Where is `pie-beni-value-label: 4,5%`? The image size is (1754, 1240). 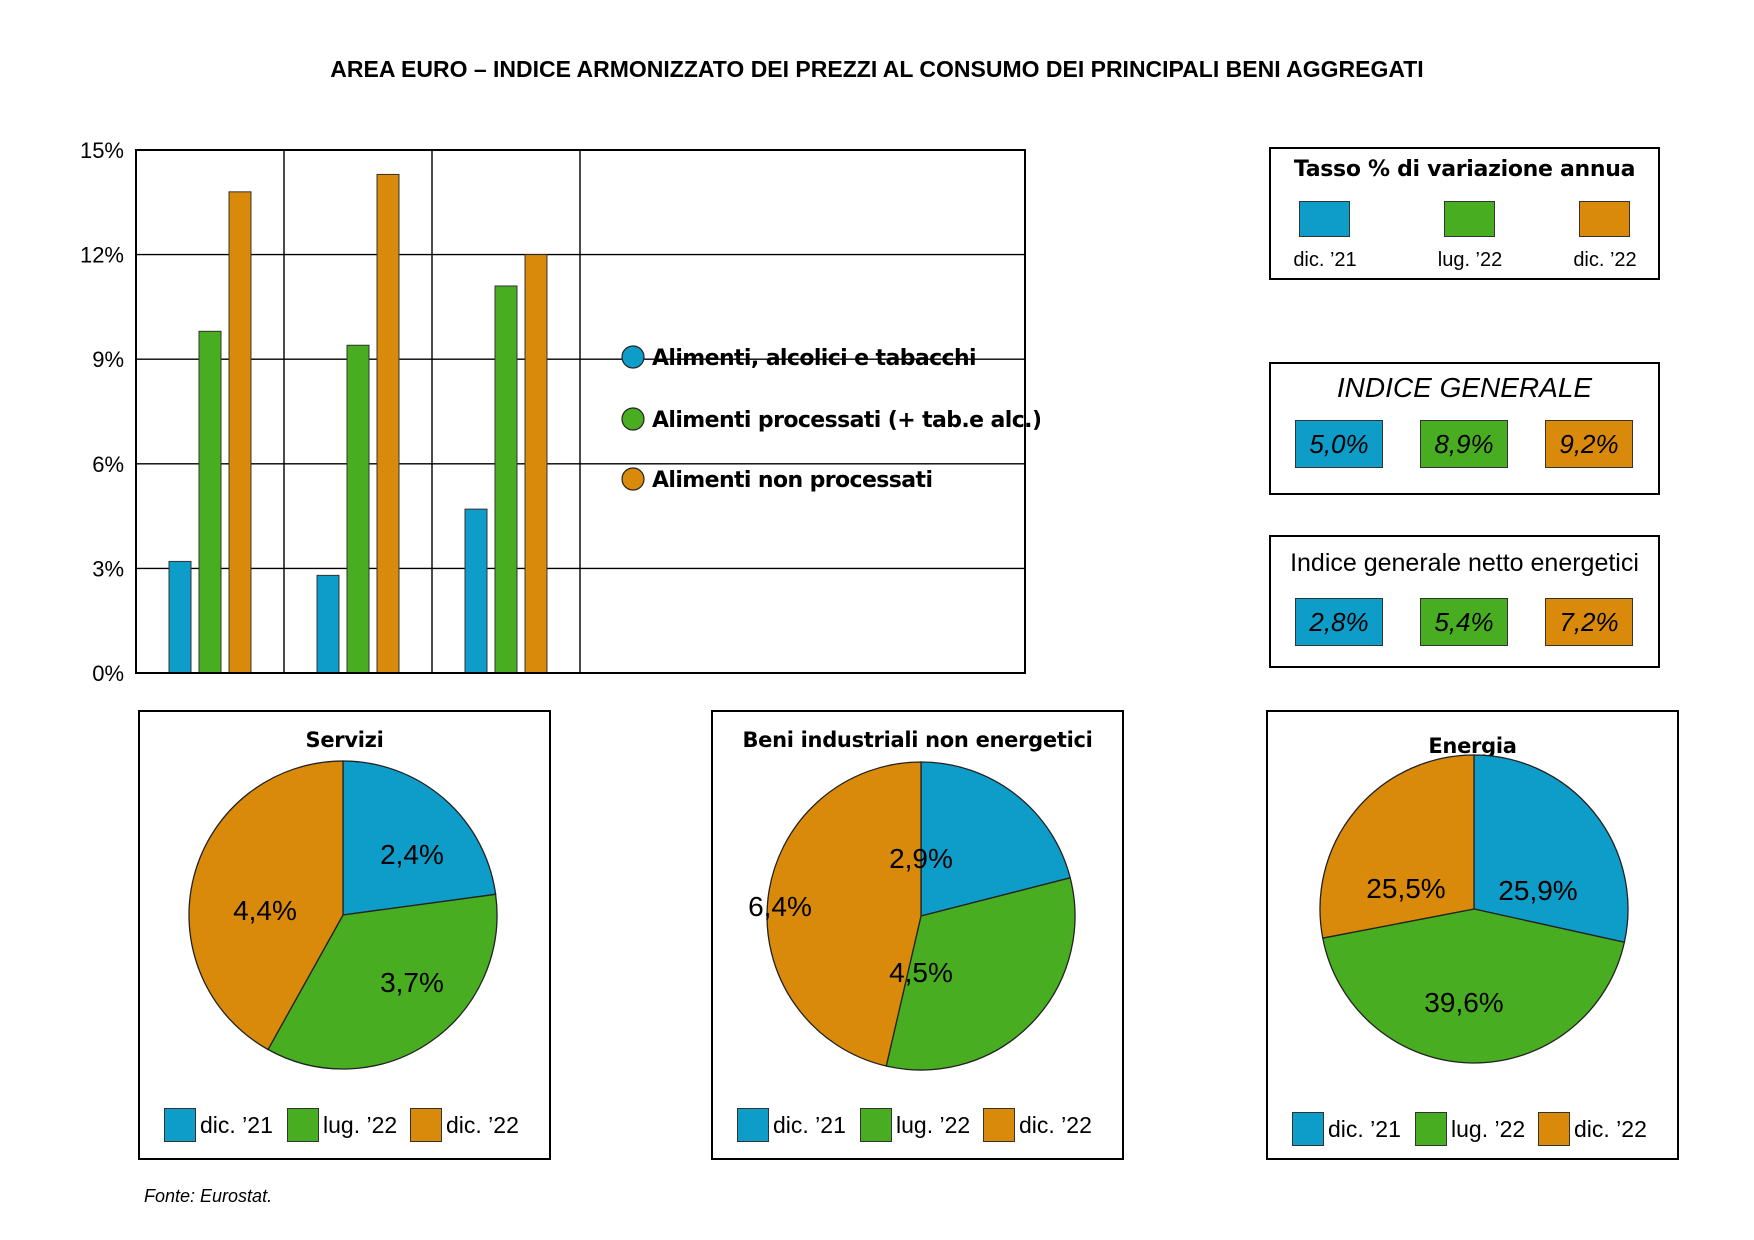
pie-beni-value-label: 4,5% is located at coordinates (921, 972).